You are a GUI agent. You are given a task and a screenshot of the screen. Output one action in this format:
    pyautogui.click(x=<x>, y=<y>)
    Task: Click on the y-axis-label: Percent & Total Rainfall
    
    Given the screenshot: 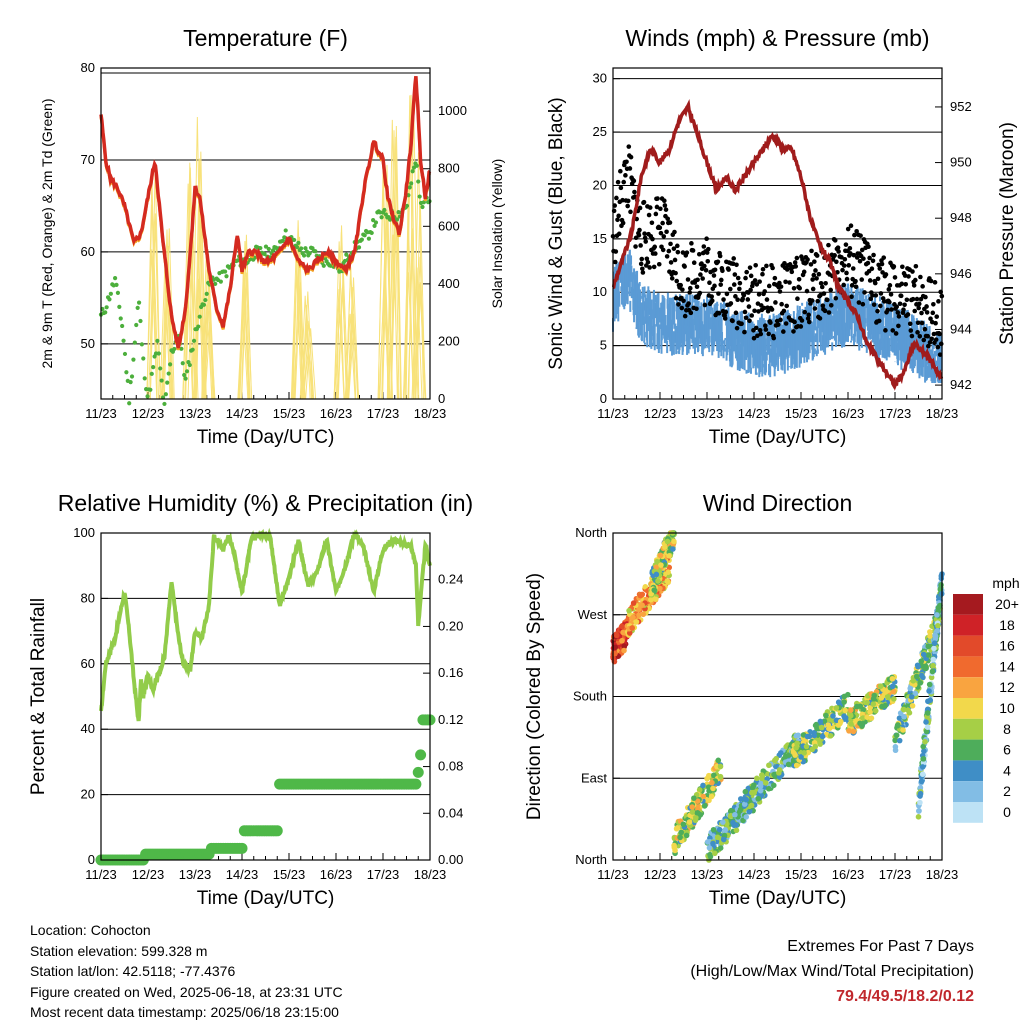 What is the action you would take?
    pyautogui.click(x=38, y=696)
    